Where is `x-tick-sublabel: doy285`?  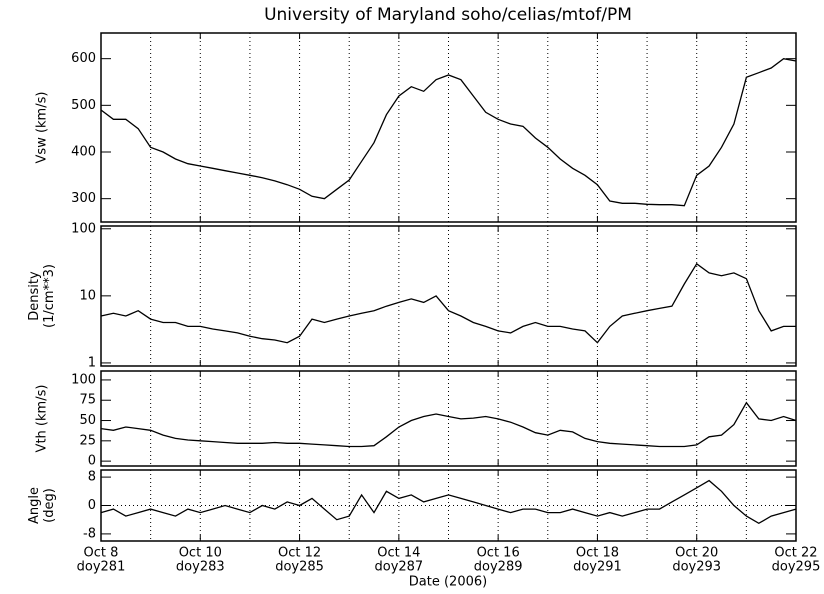 x-tick-sublabel: doy285 is located at coordinates (299, 567).